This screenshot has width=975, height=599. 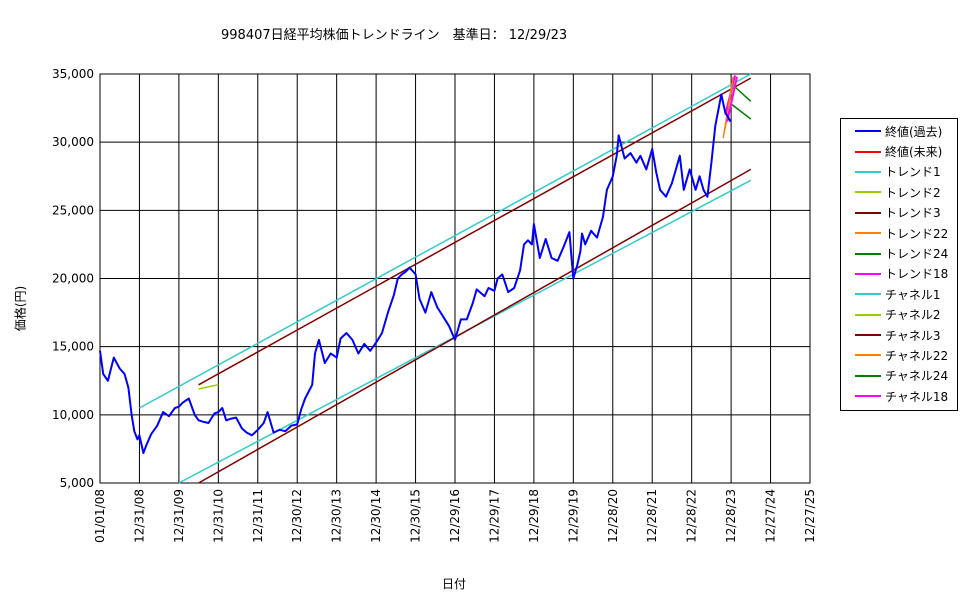 What do you see at coordinates (771, 516) in the screenshot?
I see `x-tick-label: 12/27/24` at bounding box center [771, 516].